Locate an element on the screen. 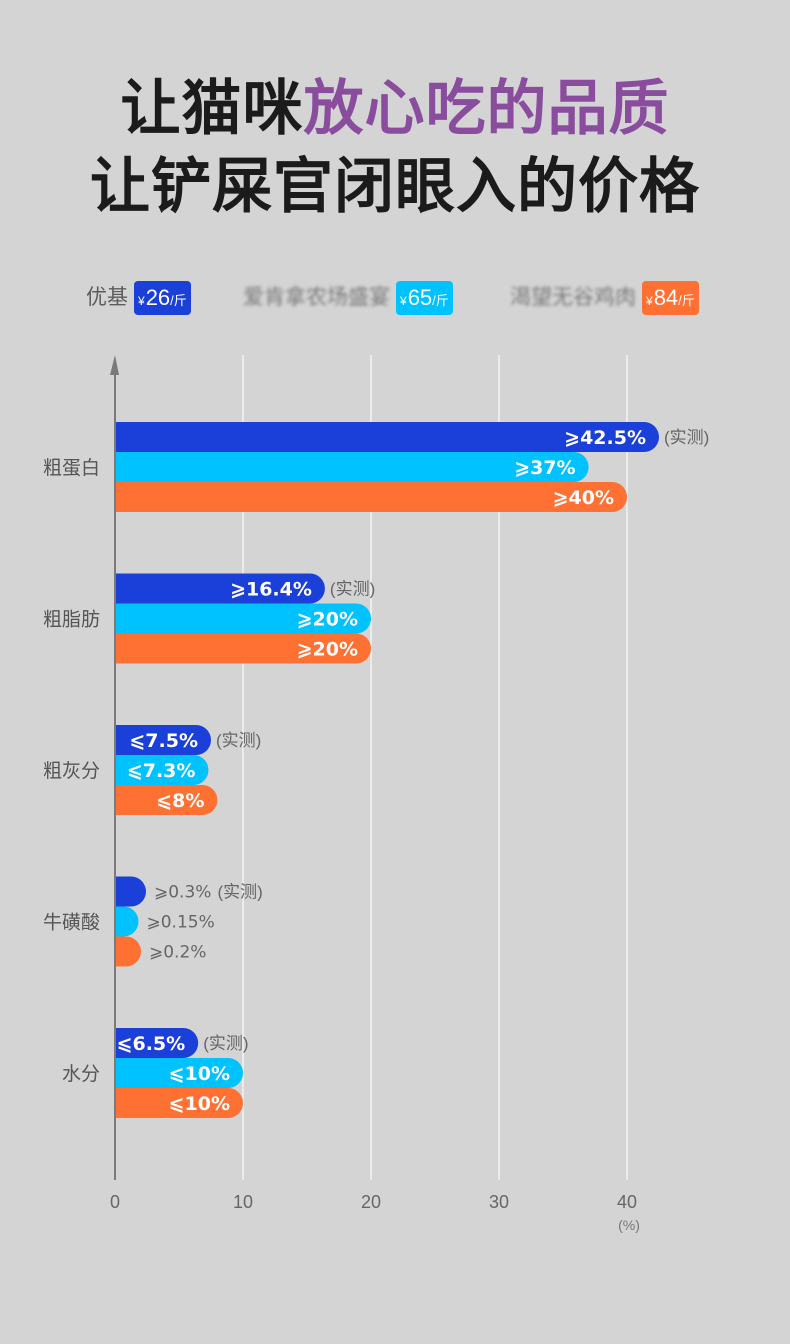 The image size is (790, 1344). price-amount: 26 is located at coordinates (158, 297).